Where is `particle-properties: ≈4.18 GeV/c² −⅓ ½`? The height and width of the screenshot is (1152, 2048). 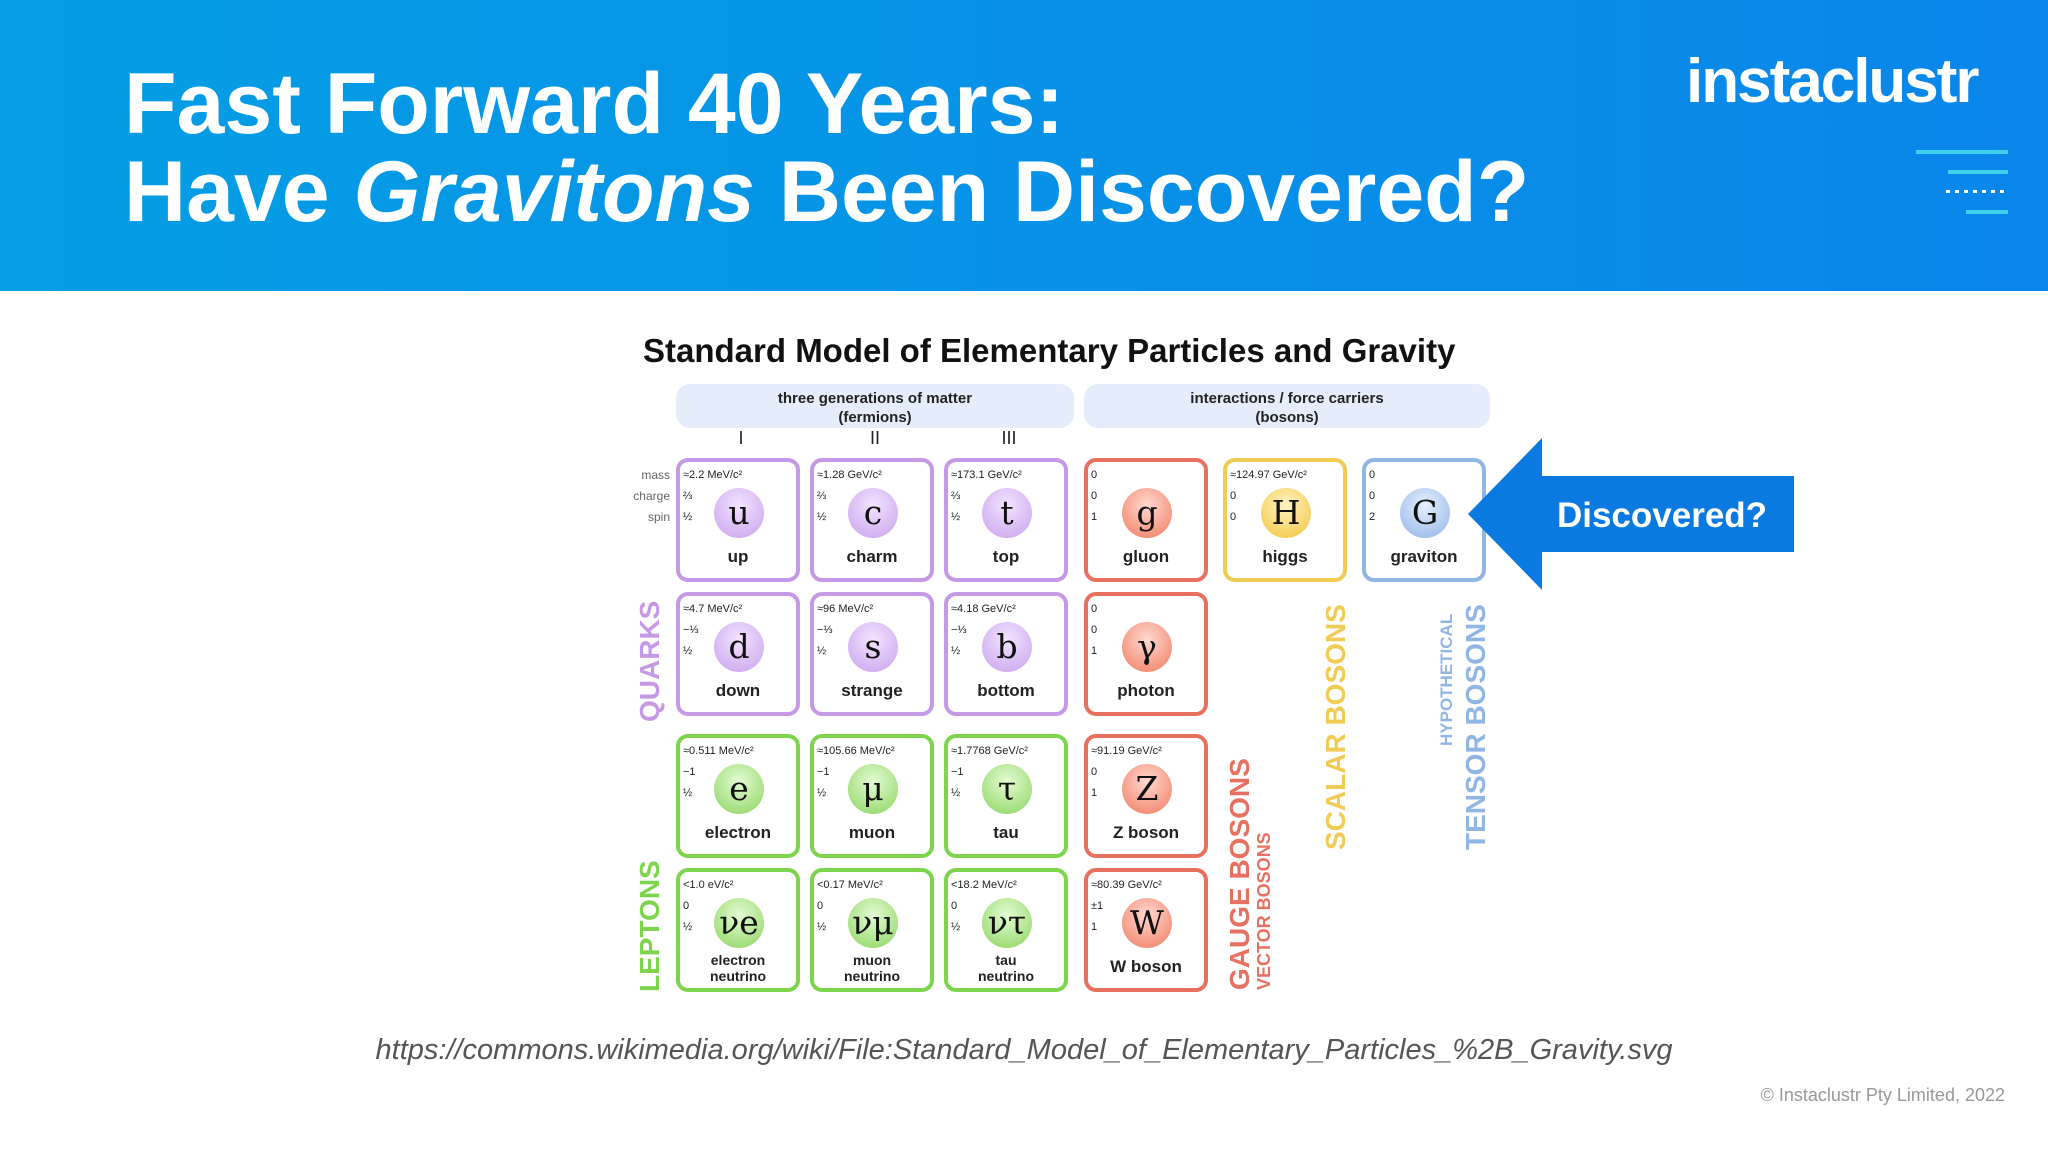
particle-properties: ≈4.18 GeV/c² −⅓ ½ is located at coordinates (983, 630).